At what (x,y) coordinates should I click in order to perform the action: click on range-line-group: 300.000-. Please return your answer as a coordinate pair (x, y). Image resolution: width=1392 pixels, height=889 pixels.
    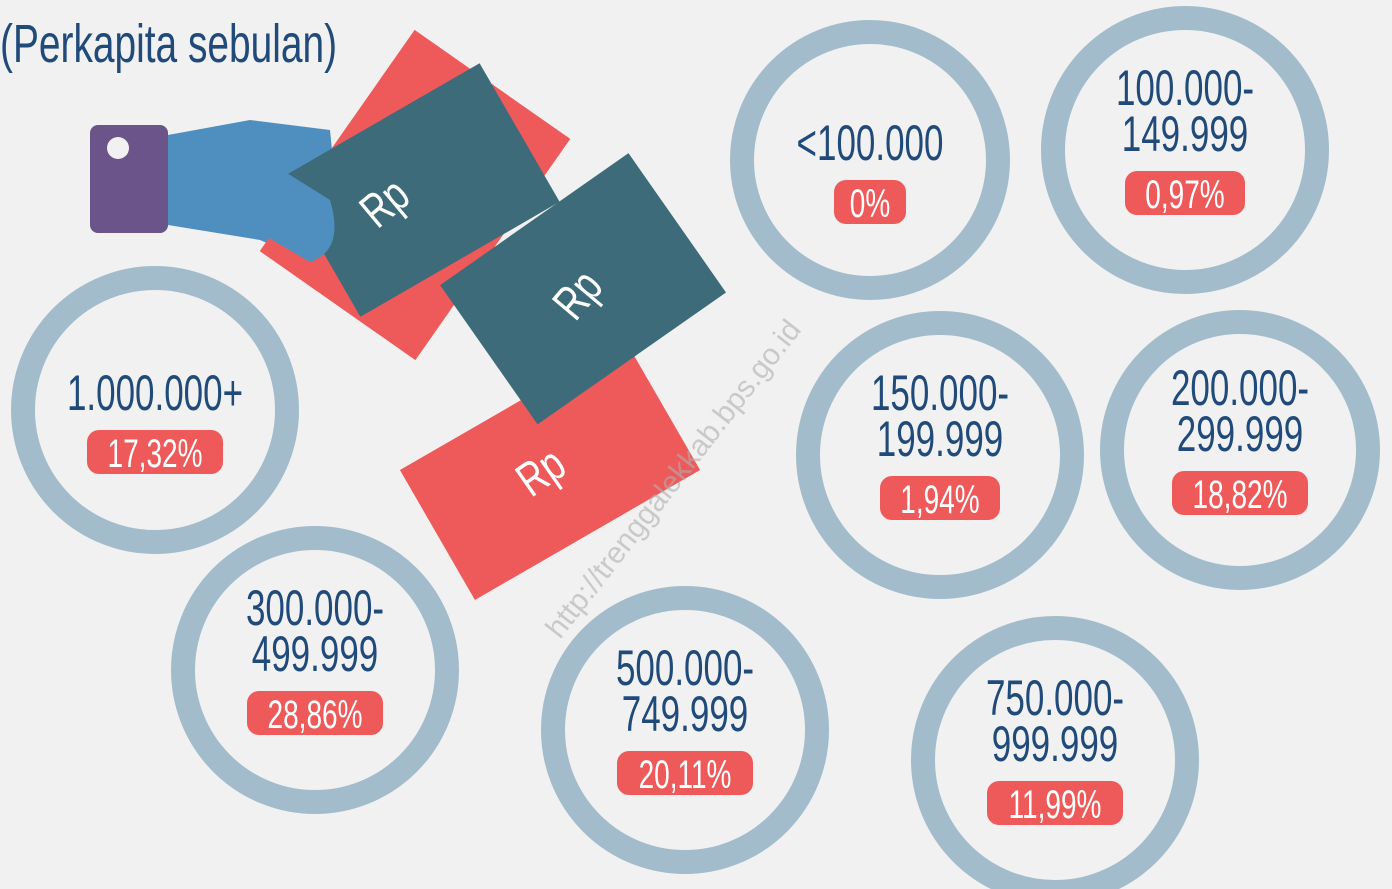
    Looking at the image, I should click on (315, 609).